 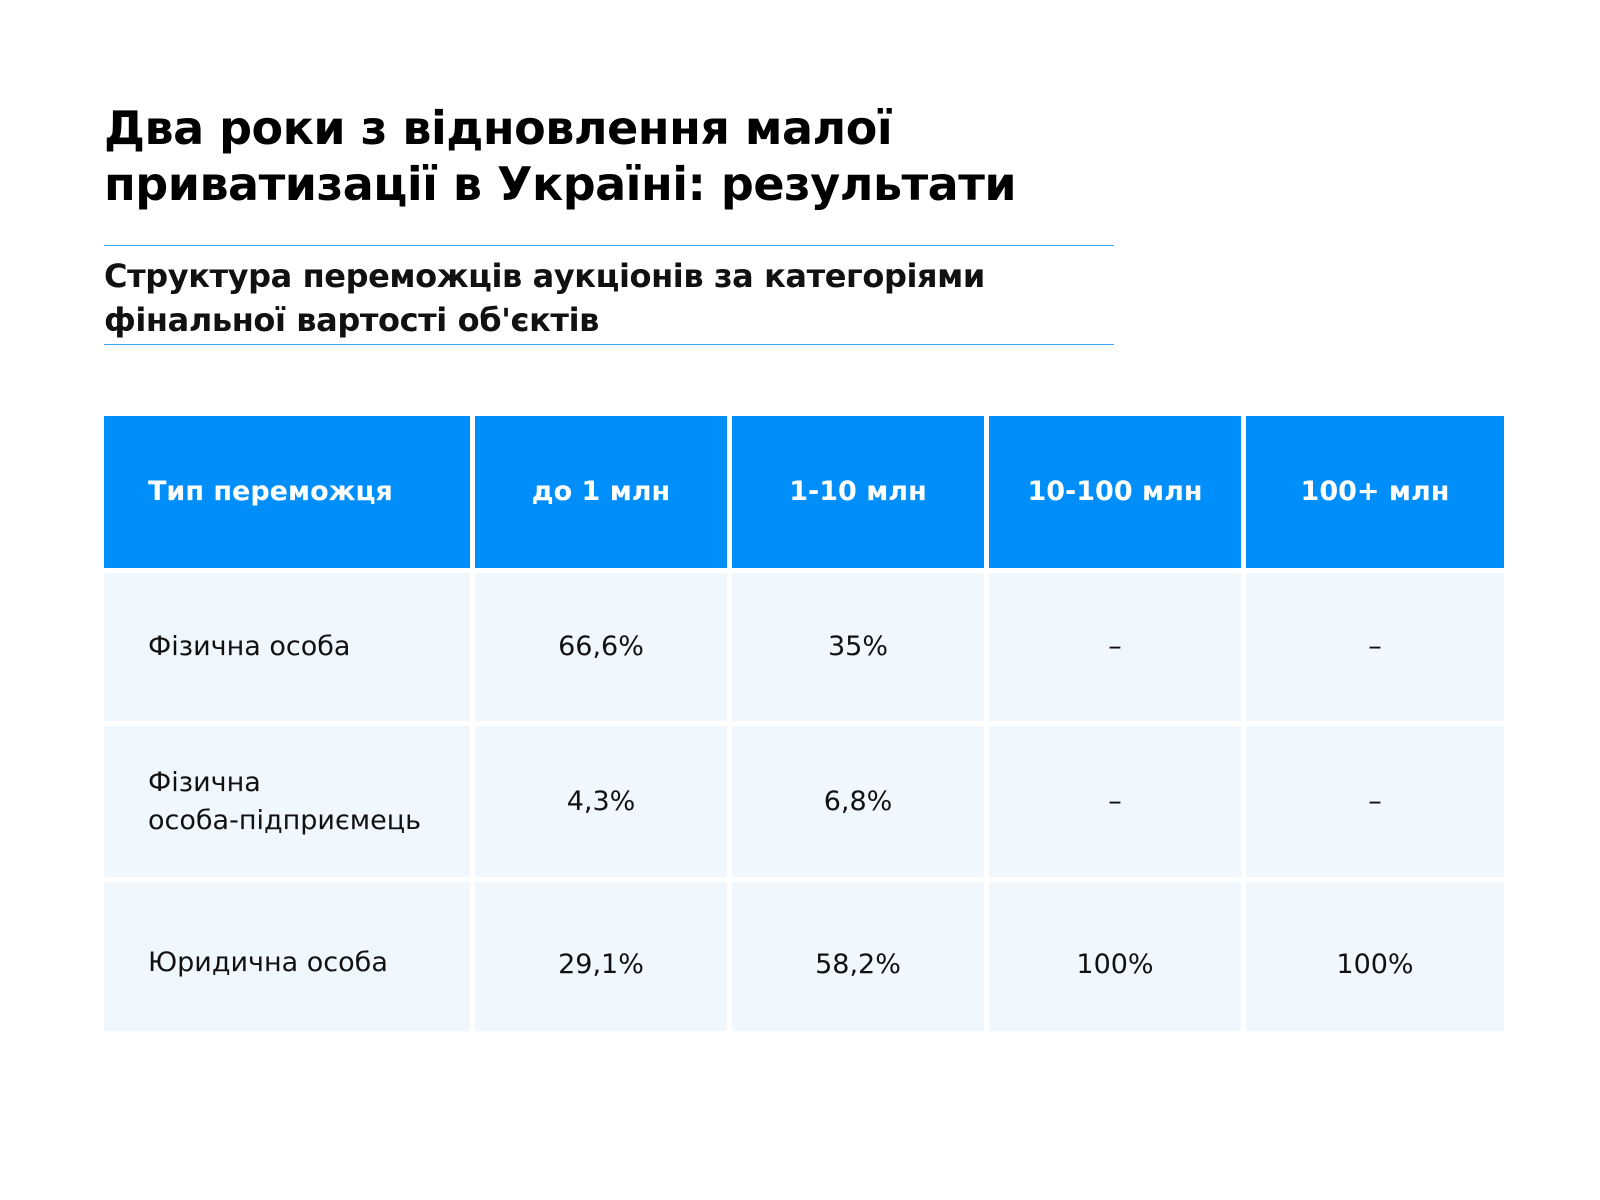 What do you see at coordinates (1117, 804) in the screenshot?
I see `cell-entrepreneur-10-100m: –` at bounding box center [1117, 804].